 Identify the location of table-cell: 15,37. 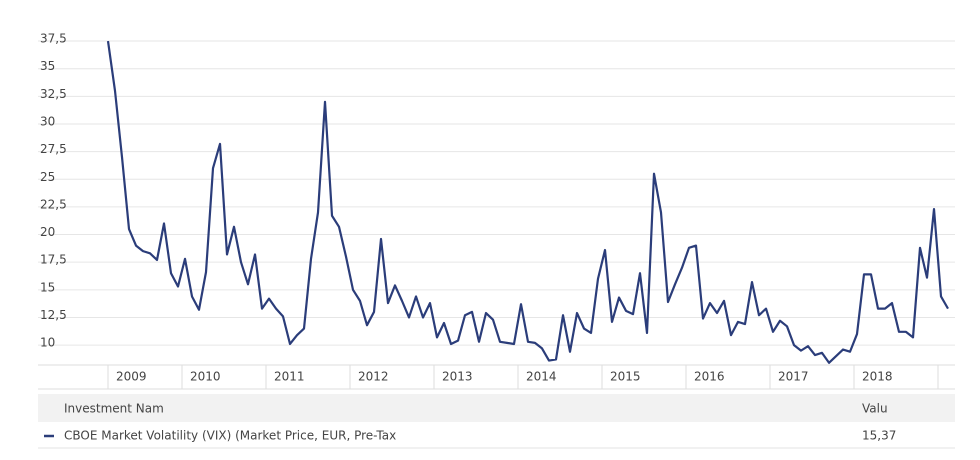
(879, 436).